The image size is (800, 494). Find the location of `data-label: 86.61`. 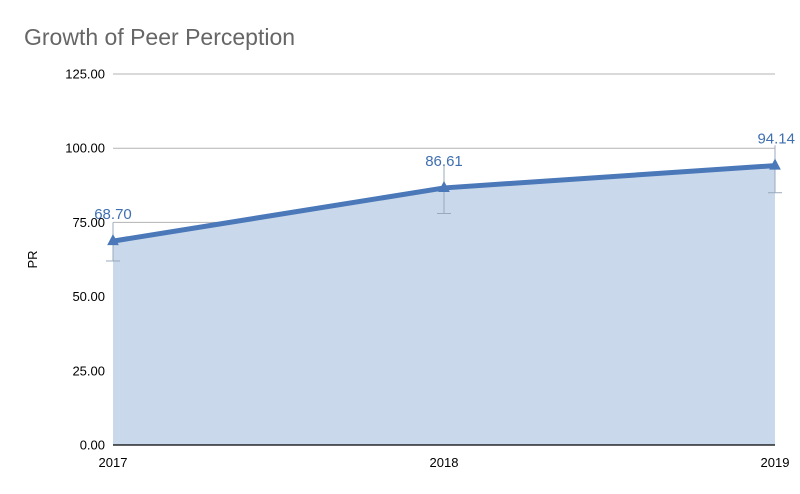

data-label: 86.61 is located at coordinates (444, 161).